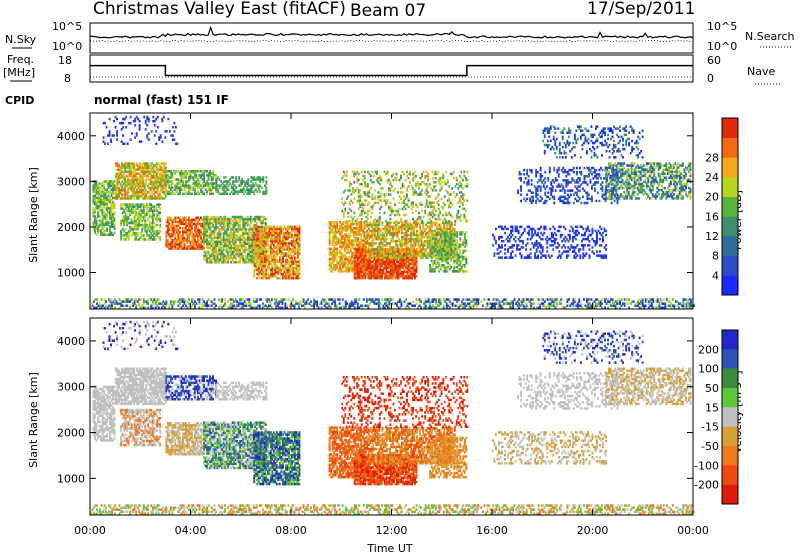  I want to click on frequency-panel: Freq. [MHz] 18 8 60 0 Nave, so click(391, 69).